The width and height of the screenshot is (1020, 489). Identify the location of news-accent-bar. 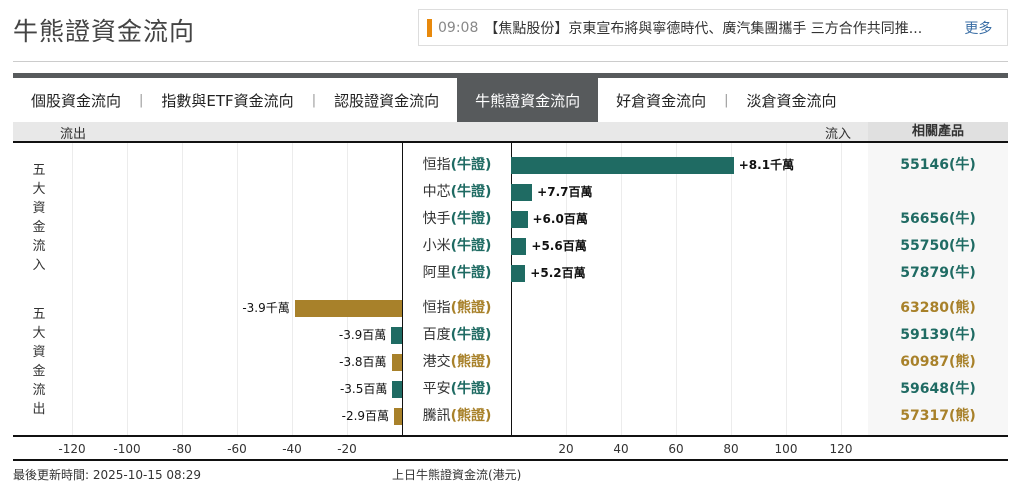
(429, 27).